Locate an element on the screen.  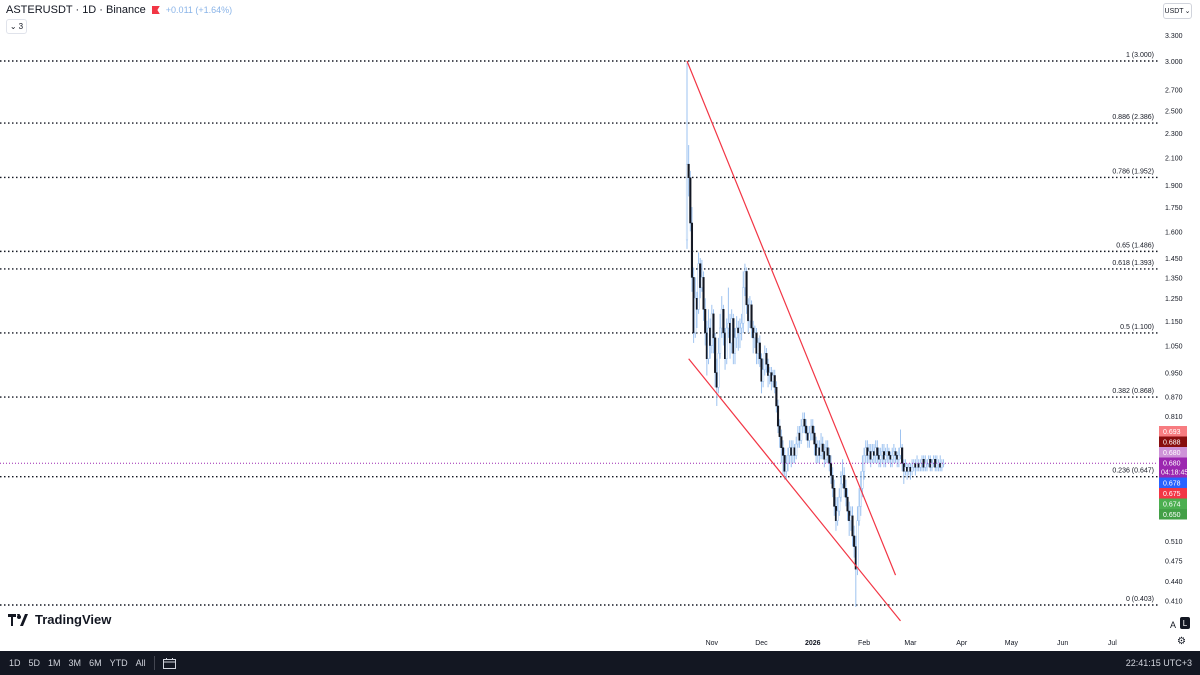
time-tick-label: May is located at coordinates (1012, 643).